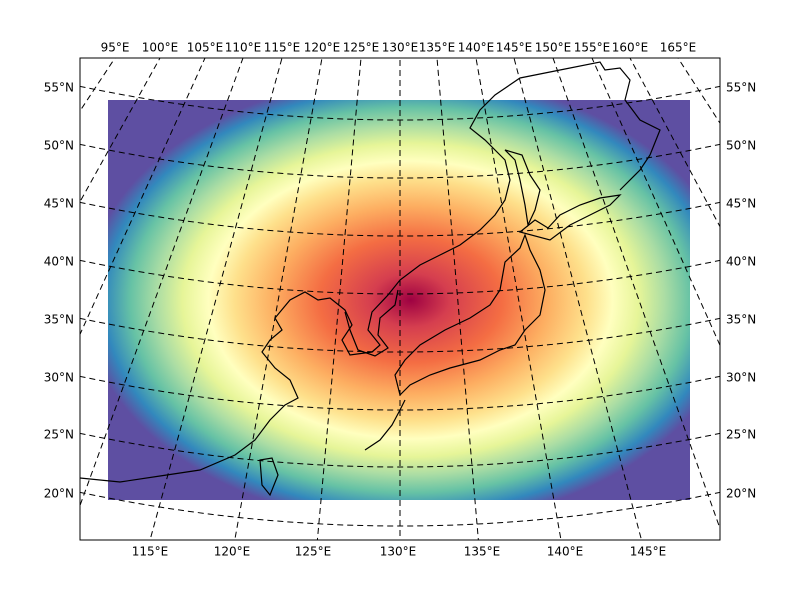  What do you see at coordinates (741, 204) in the screenshot?
I see `right-label: 45°N` at bounding box center [741, 204].